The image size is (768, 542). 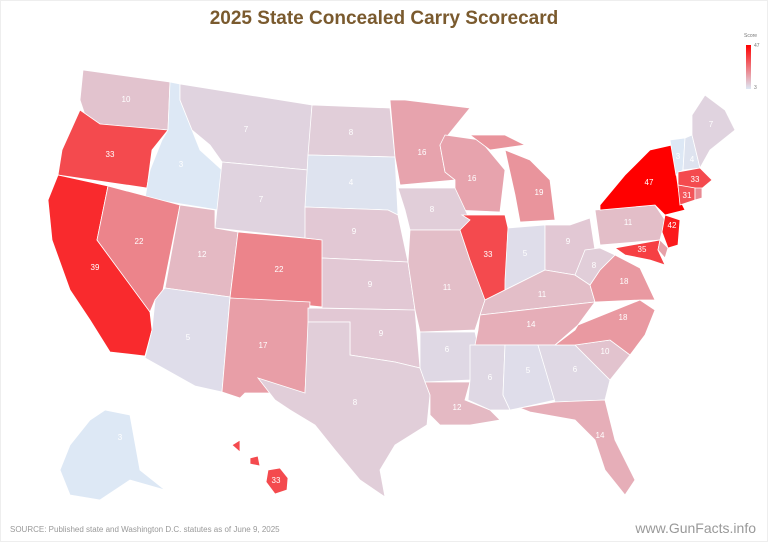 I want to click on state-score-label-id: 3, so click(x=181, y=164).